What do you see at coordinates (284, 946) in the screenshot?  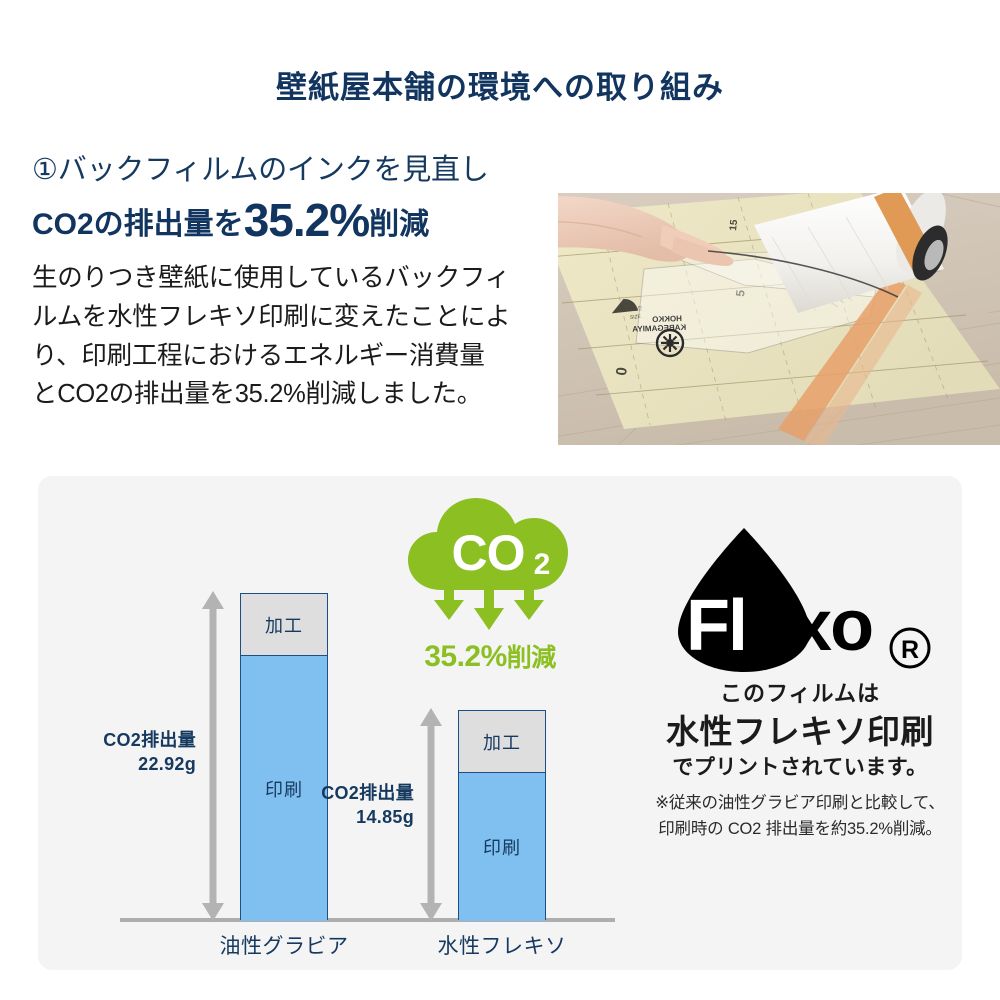 I see `category-label-oil-gravure: 油性グラビア` at bounding box center [284, 946].